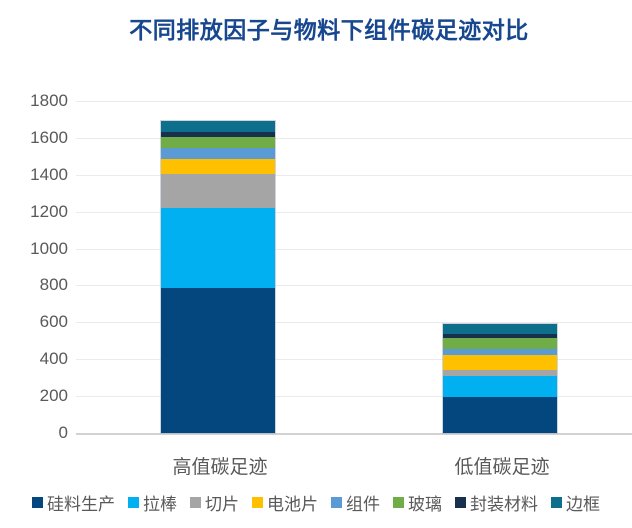  Describe the element at coordinates (53, 396) in the screenshot. I see `y-axis-tick-label: 200` at that location.